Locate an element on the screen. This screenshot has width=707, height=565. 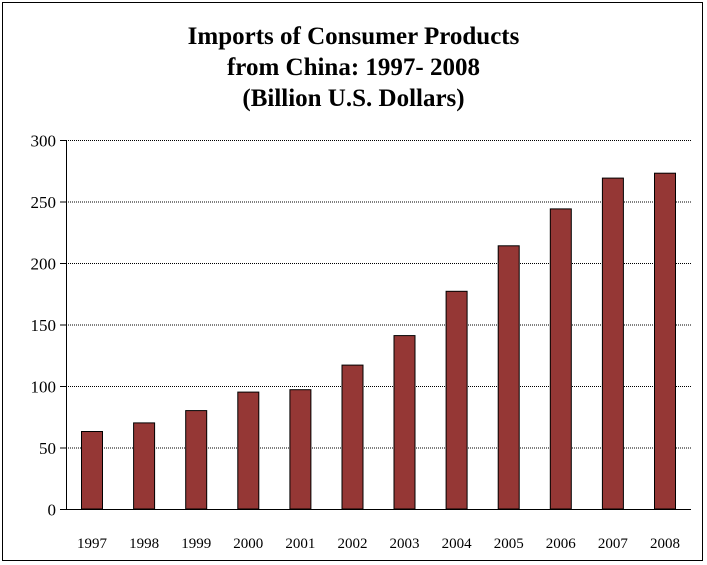
y-tick-label-200: 200 is located at coordinates (44, 264).